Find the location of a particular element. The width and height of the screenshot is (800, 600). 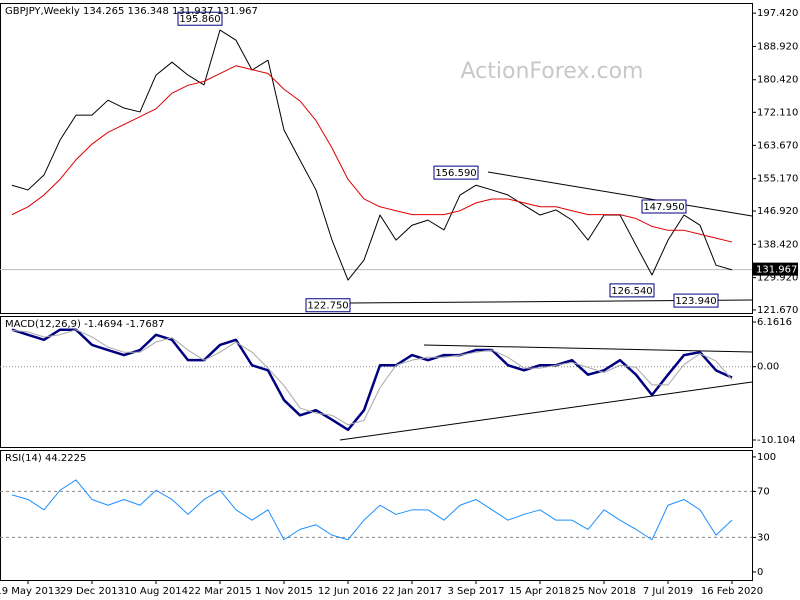

y-tick-label: 0.00 is located at coordinates (768, 367).